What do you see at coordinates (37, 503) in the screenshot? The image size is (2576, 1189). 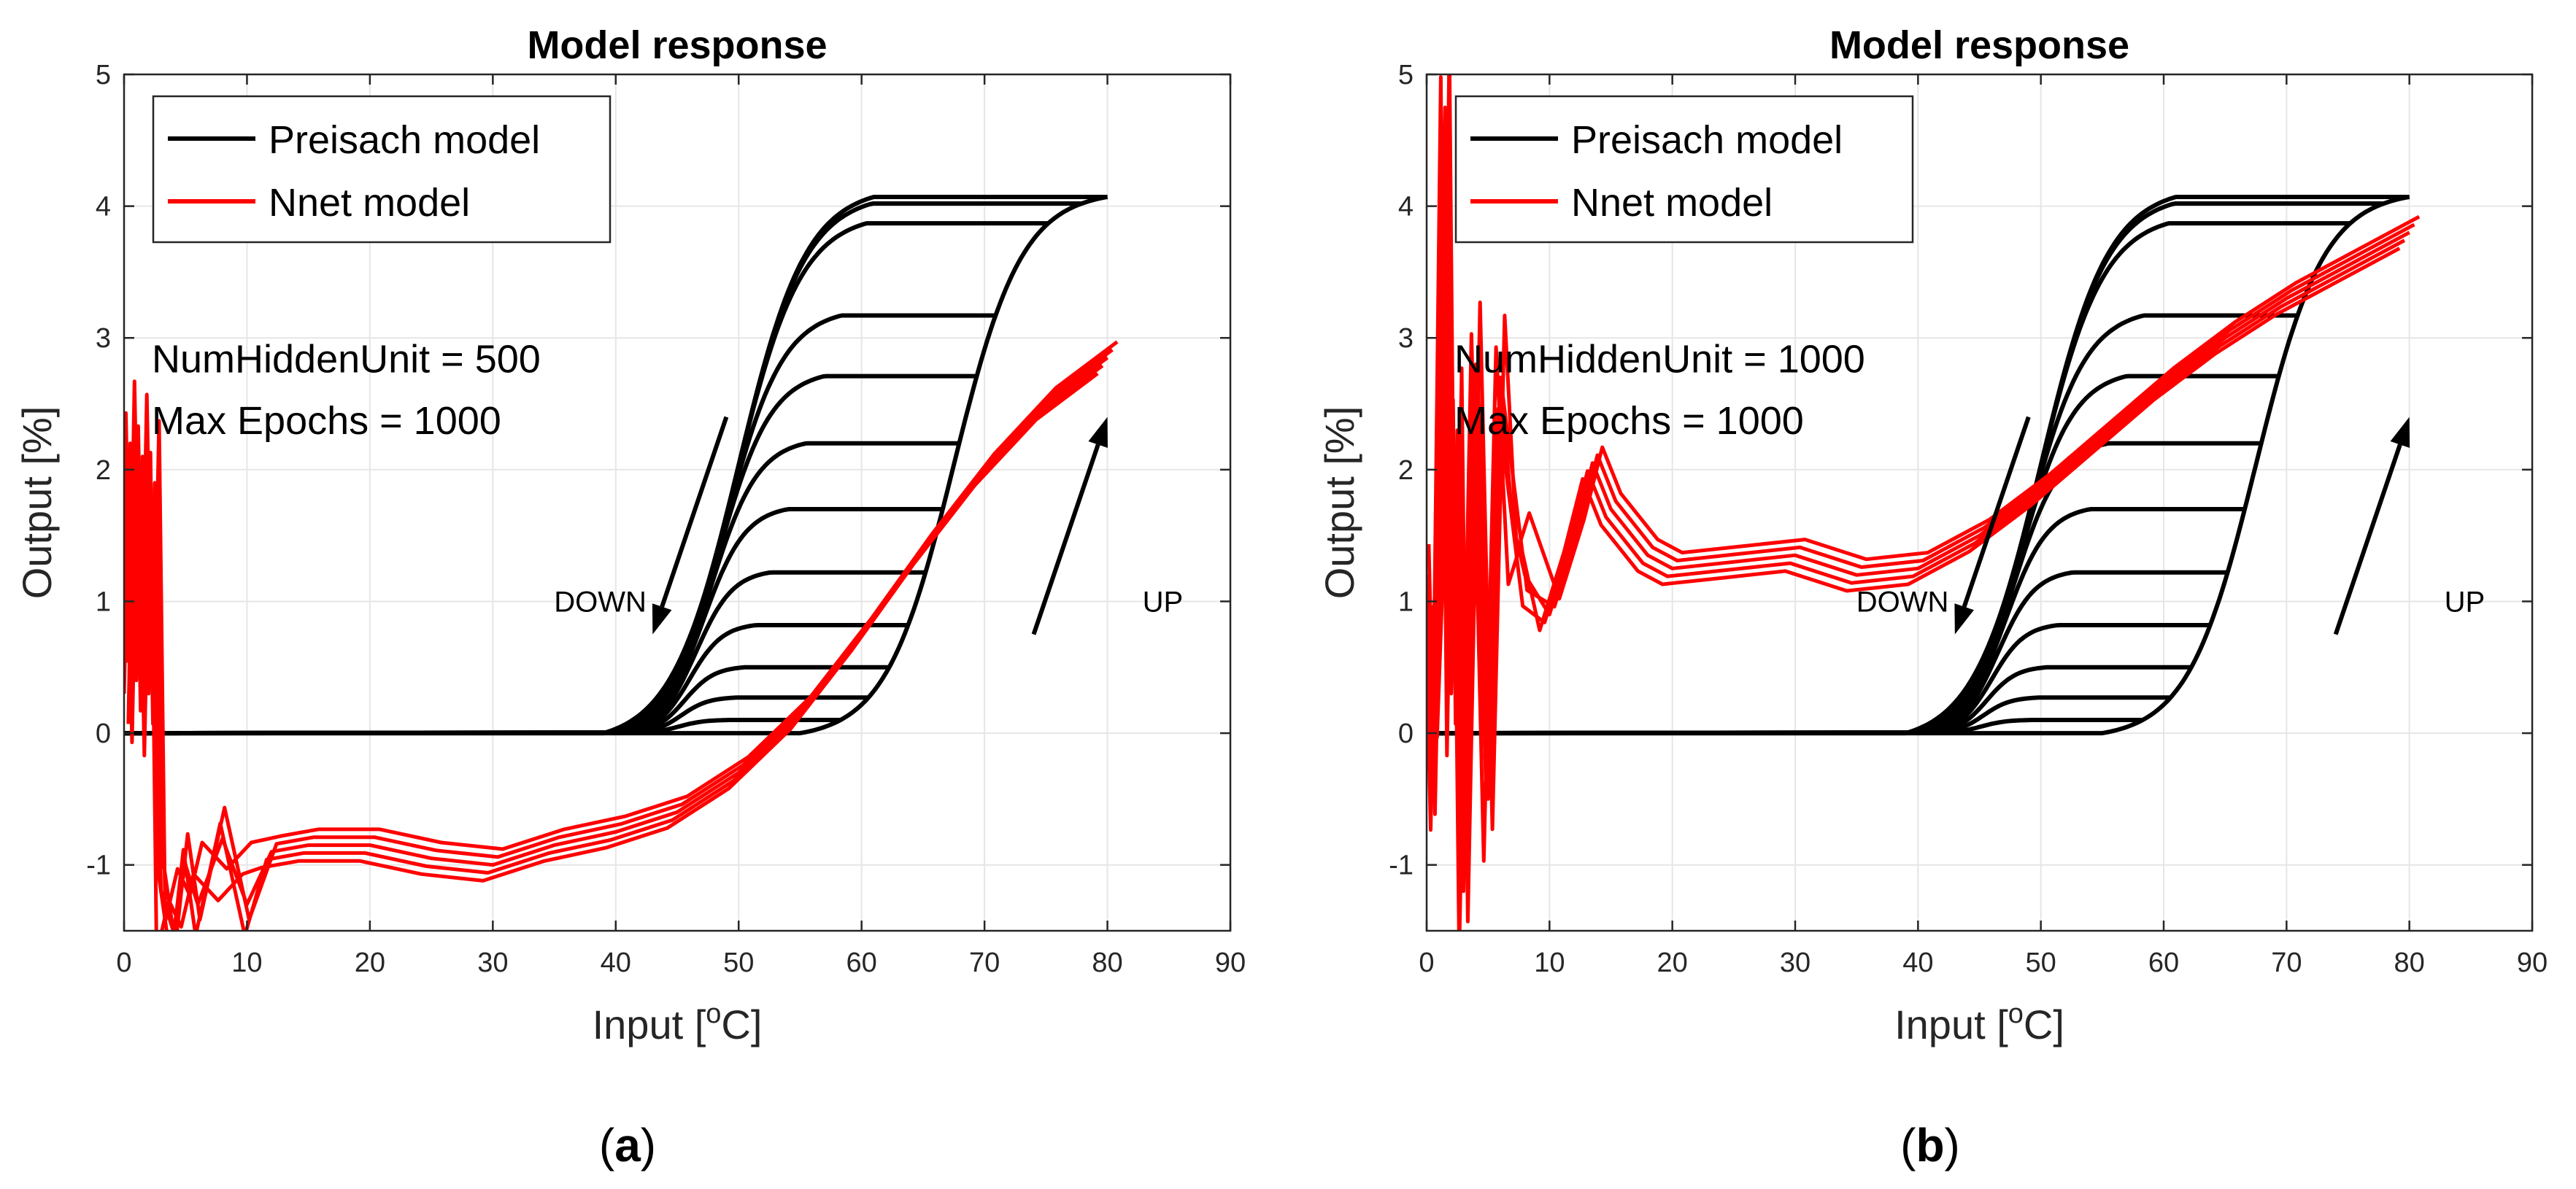 I see `y-axis-label: Output [%]` at bounding box center [37, 503].